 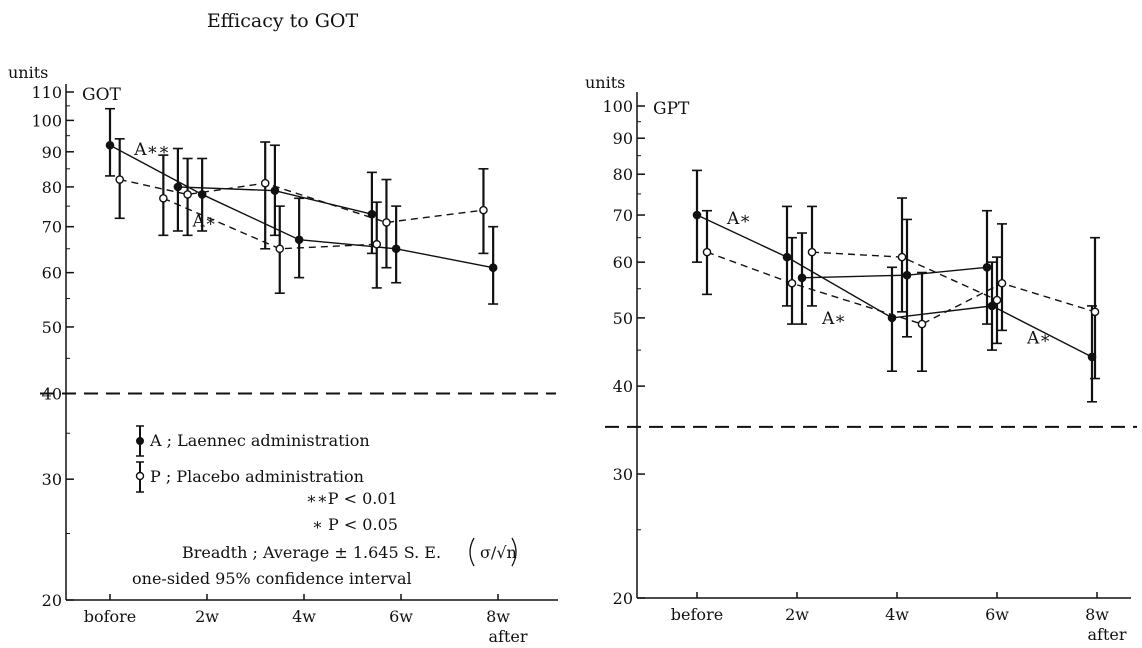 I want to click on paren-left, so click(x=472, y=552).